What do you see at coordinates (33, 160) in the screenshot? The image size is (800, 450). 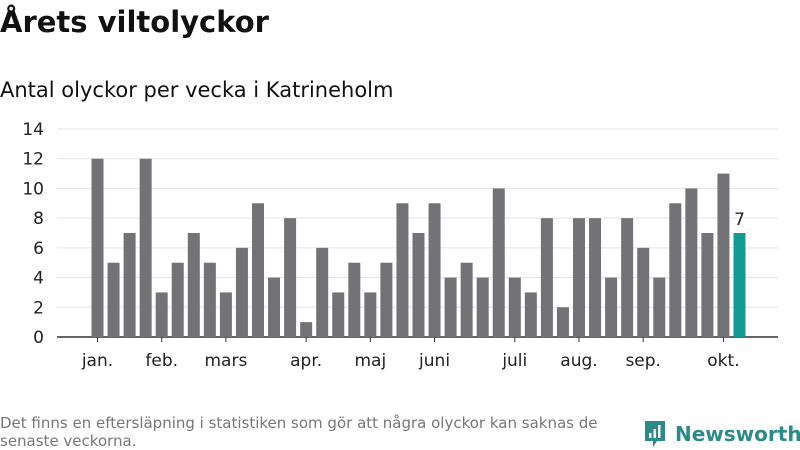 I see `y-tick-label: 12` at bounding box center [33, 160].